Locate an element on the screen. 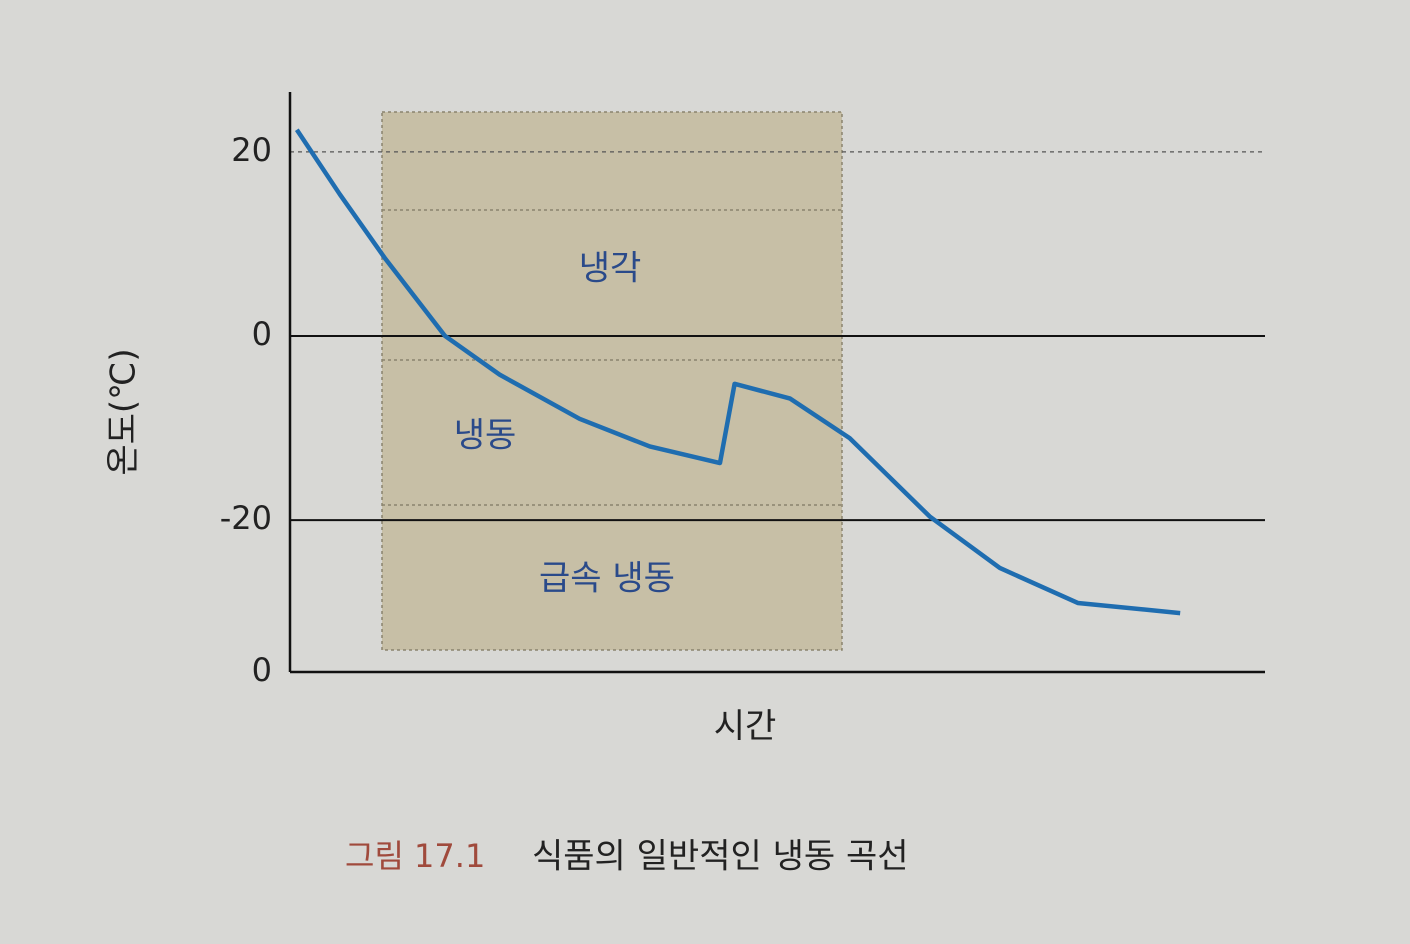 This screenshot has height=944, width=1410. caption-number: 그림 17.1 is located at coordinates (415, 856).